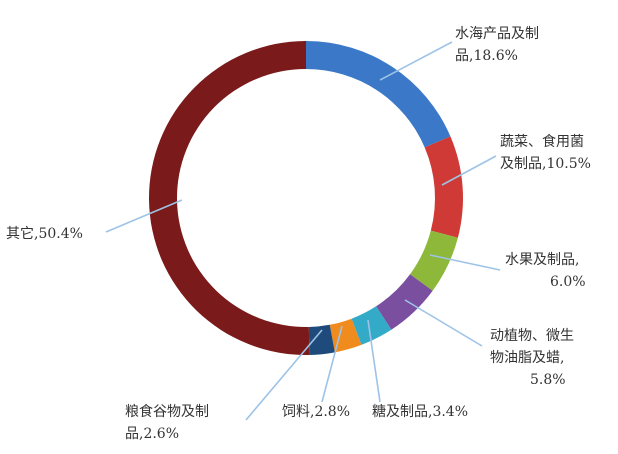  I want to click on data-label-line: 及制品,10.5%, so click(545, 164).